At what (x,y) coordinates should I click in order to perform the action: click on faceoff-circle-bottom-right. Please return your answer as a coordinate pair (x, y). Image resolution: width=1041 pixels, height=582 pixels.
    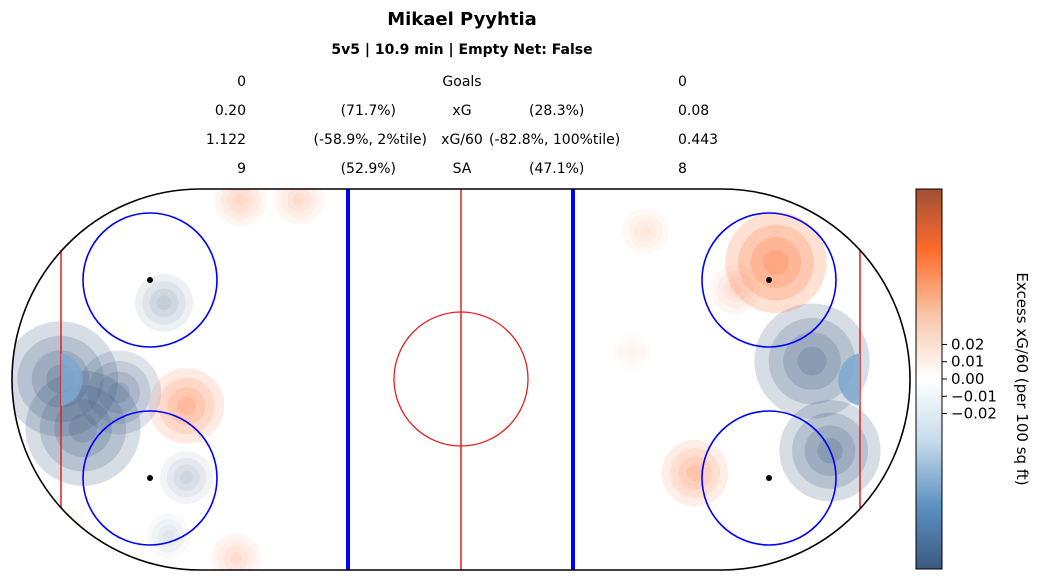
    Looking at the image, I should click on (769, 478).